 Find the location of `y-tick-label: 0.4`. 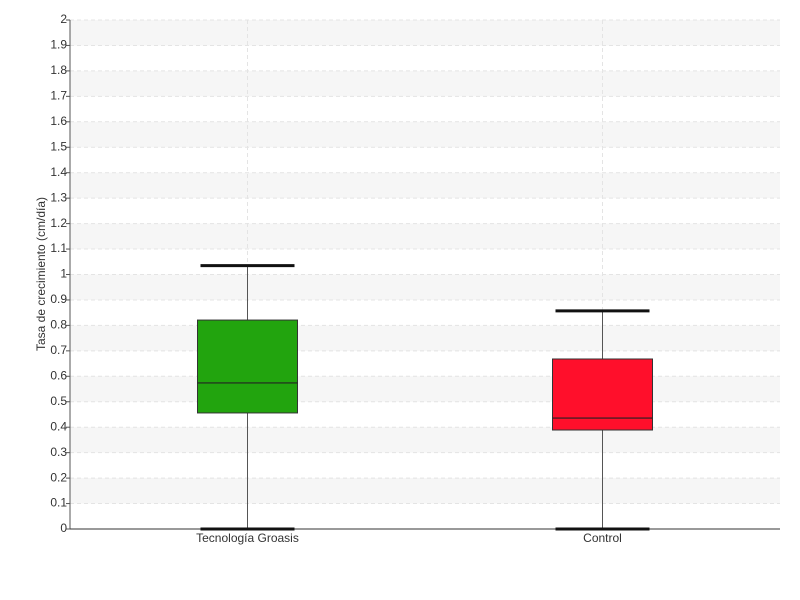

y-tick-label: 0.4 is located at coordinates (58, 426).